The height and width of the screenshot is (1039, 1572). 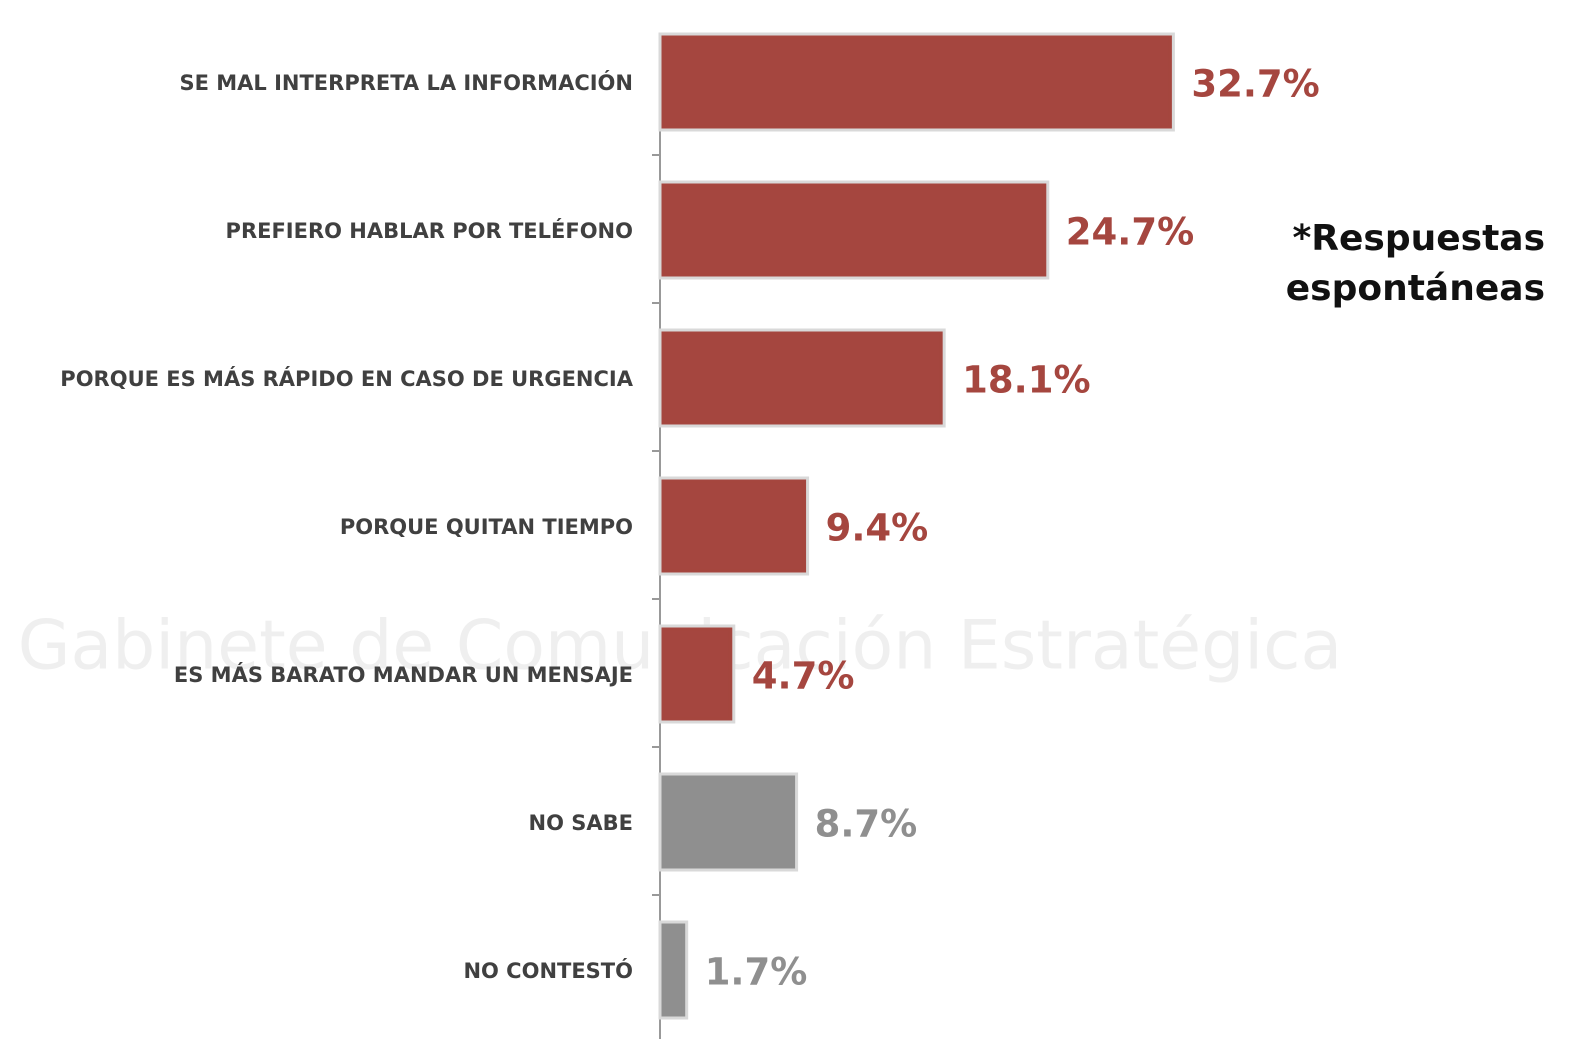 What do you see at coordinates (1130, 232) in the screenshot?
I see `value-label: 24.7%` at bounding box center [1130, 232].